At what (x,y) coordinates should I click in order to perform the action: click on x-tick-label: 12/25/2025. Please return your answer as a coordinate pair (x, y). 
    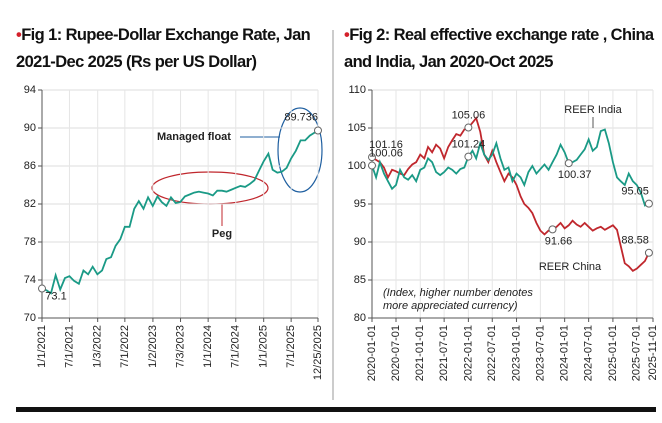
    Looking at the image, I should click on (318, 352).